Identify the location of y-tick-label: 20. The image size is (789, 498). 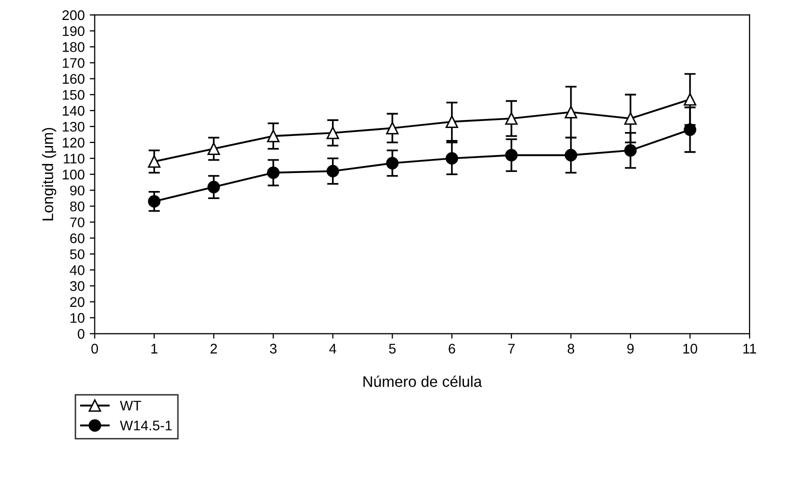
(77, 302).